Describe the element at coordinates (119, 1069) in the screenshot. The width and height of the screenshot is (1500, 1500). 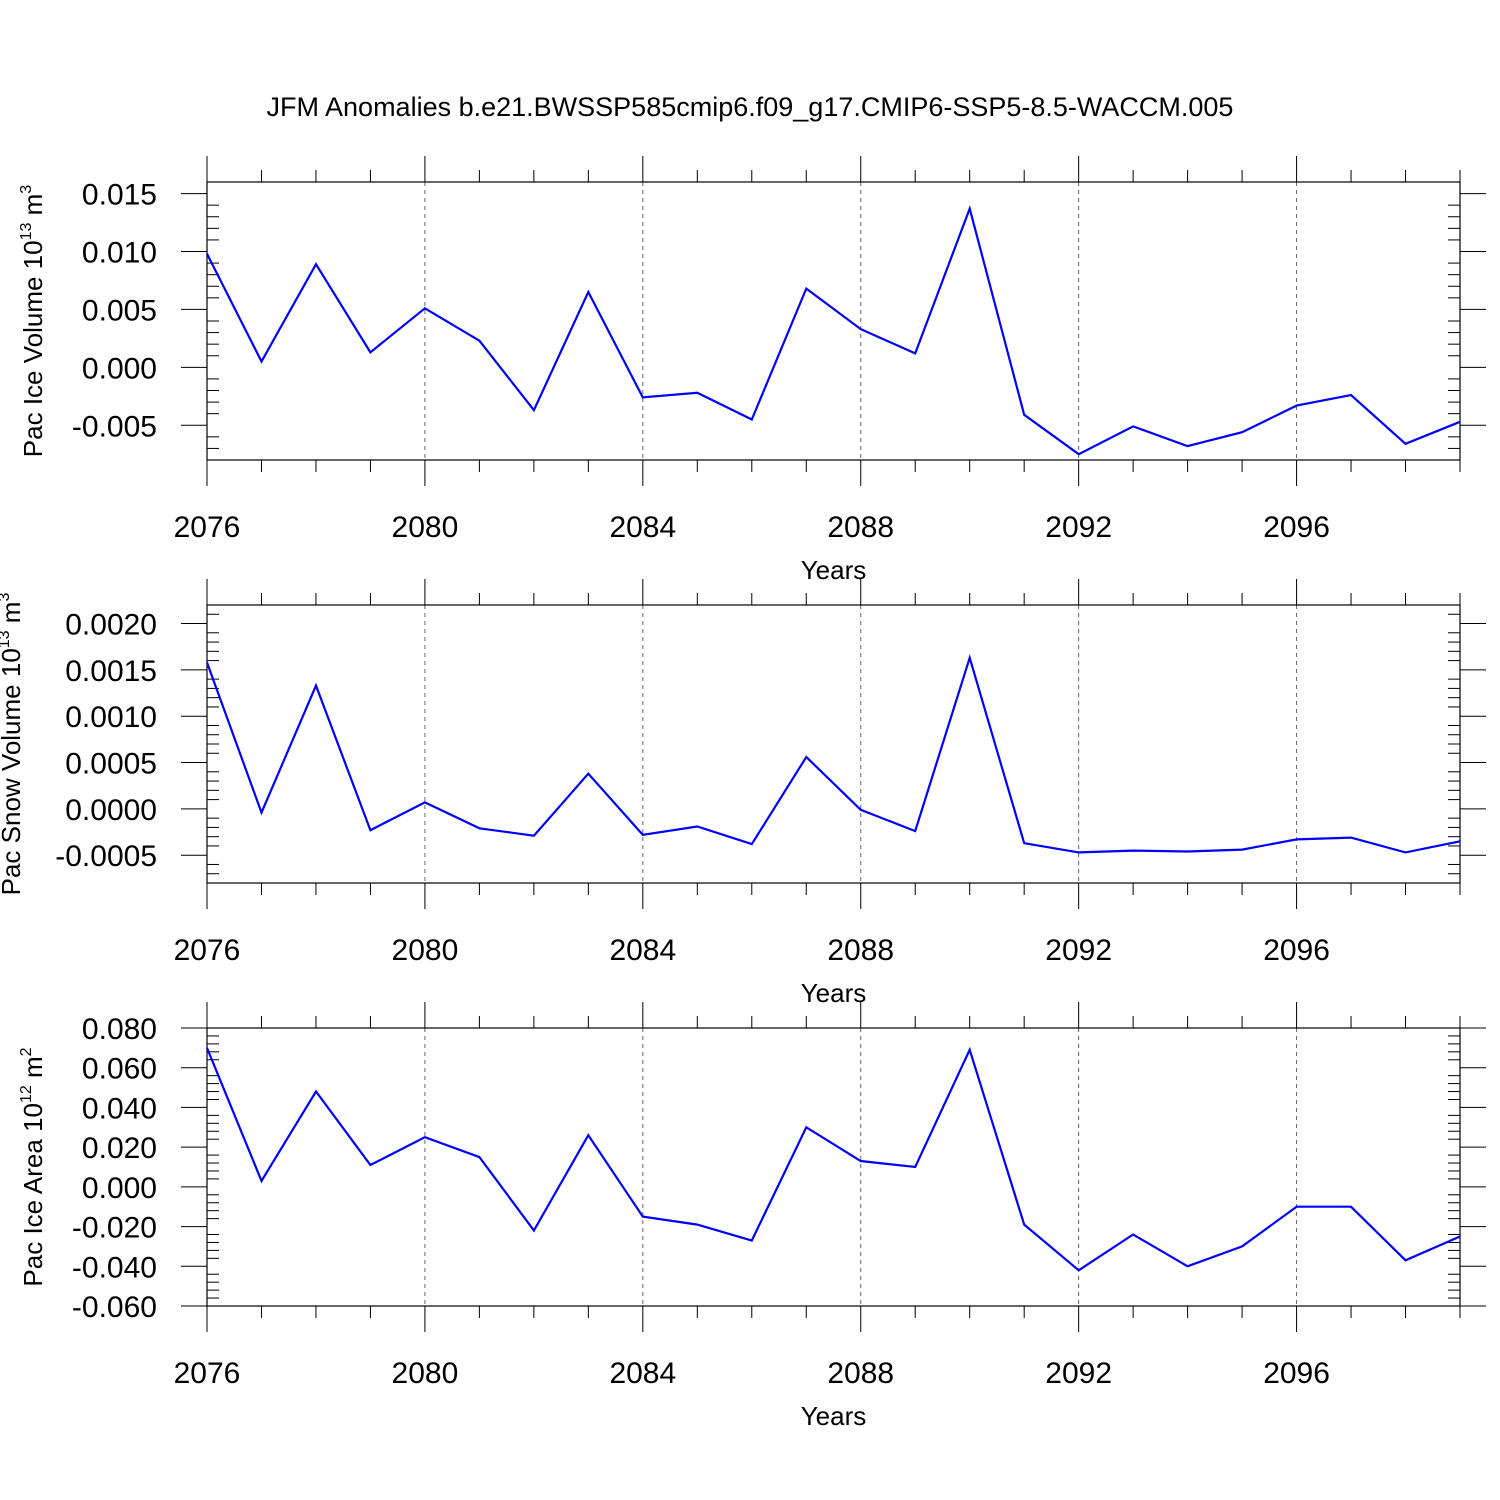
I see `y-tick-label: 0.060` at that location.